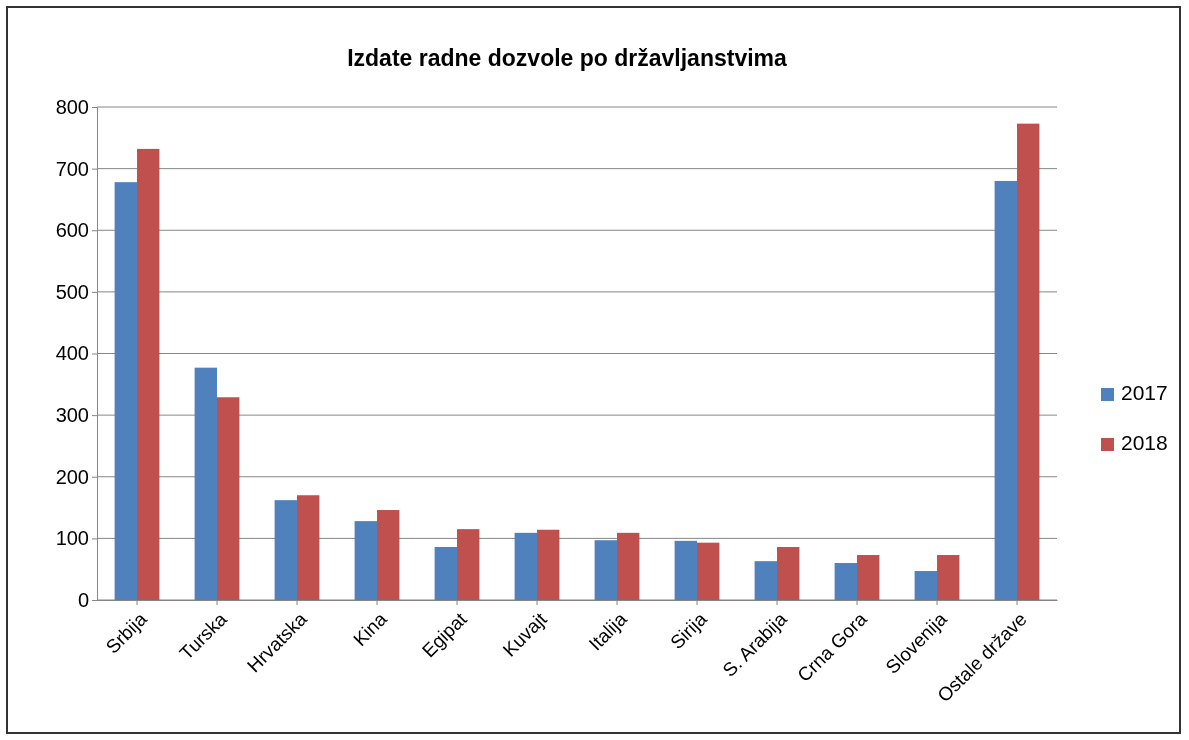 Image resolution: width=1189 pixels, height=740 pixels. What do you see at coordinates (370, 629) in the screenshot?
I see `x-tick-label: Kina` at bounding box center [370, 629].